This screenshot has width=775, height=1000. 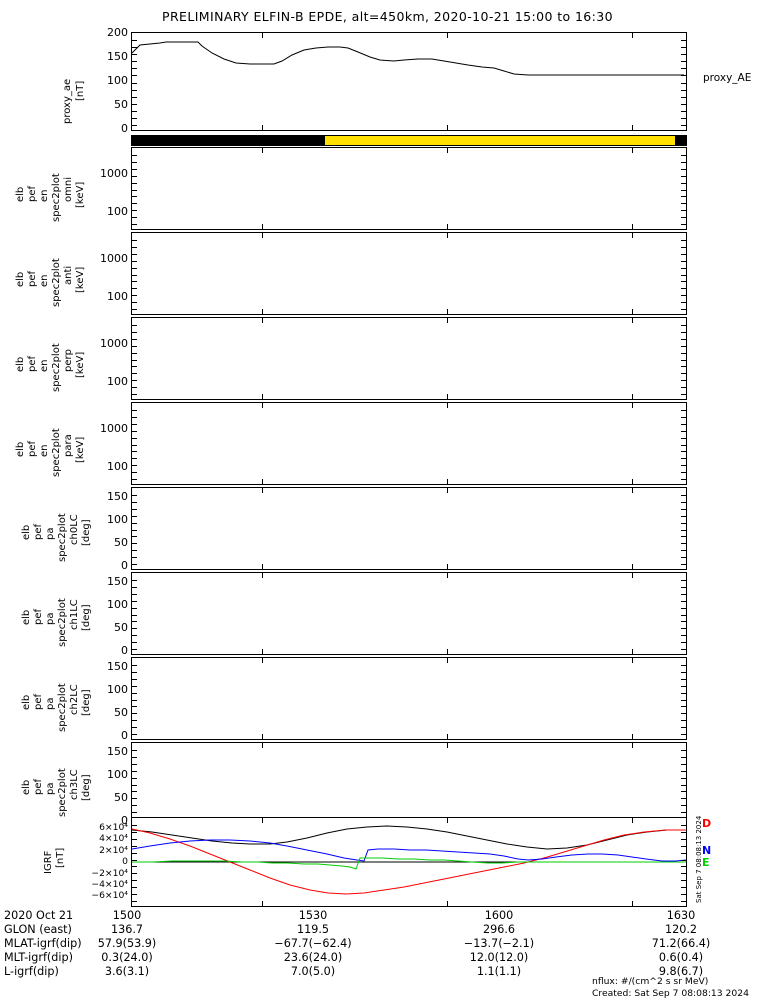 What do you see at coordinates (313, 930) in the screenshot?
I see `cell-glon-1530: 119.5` at bounding box center [313, 930].